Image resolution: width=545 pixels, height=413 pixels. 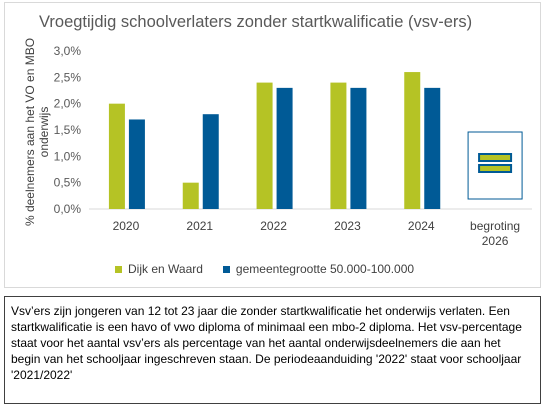 What do you see at coordinates (136, 164) in the screenshot?
I see `bar-gemeentegrootte-2020` at bounding box center [136, 164].